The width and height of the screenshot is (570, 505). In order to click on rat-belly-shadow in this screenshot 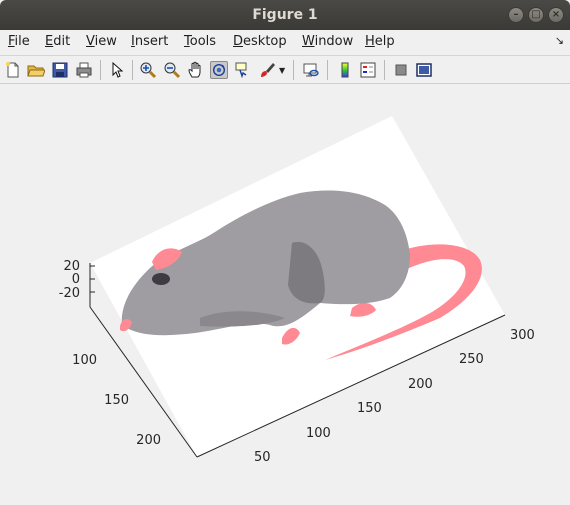, I will do `click(242, 319)`.